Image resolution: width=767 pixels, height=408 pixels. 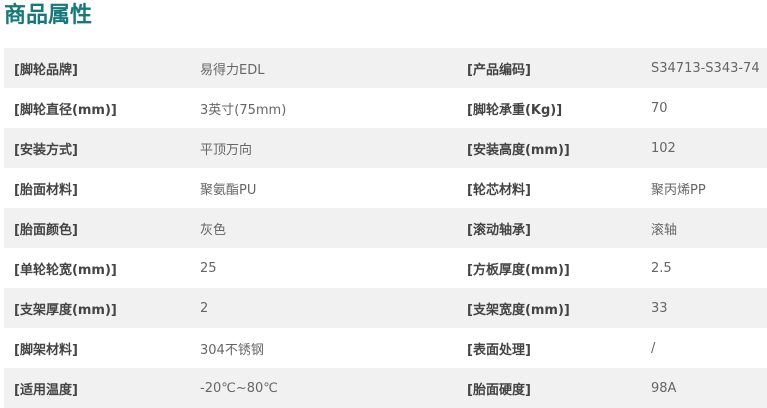 What do you see at coordinates (515, 110) in the screenshot?
I see `attr-label: [脚轮承重(Kg)]` at bounding box center [515, 110].